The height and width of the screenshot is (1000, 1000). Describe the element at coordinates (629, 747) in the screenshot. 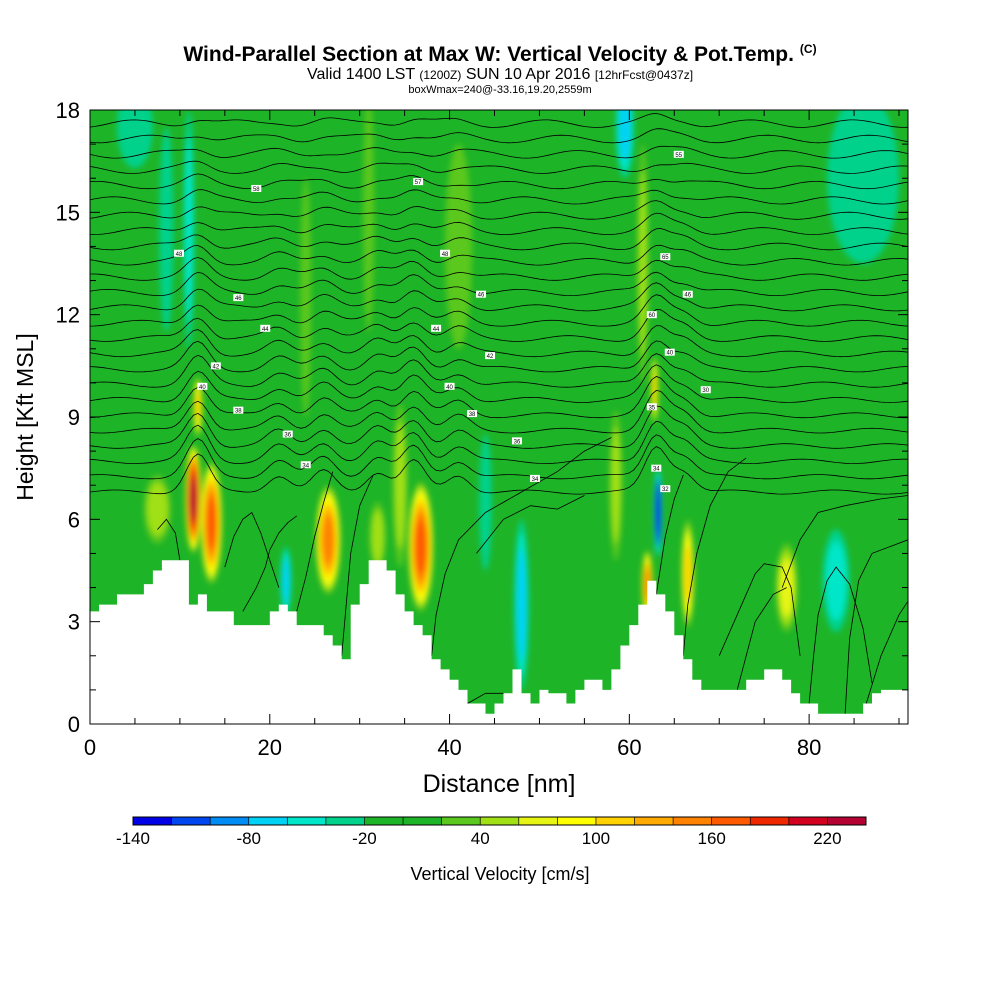

I see `x-tick-label: 60` at that location.